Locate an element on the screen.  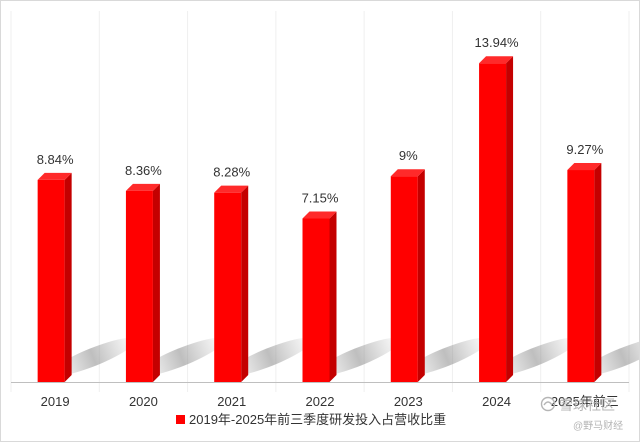
x-tick-label: 2024 is located at coordinates (496, 401).